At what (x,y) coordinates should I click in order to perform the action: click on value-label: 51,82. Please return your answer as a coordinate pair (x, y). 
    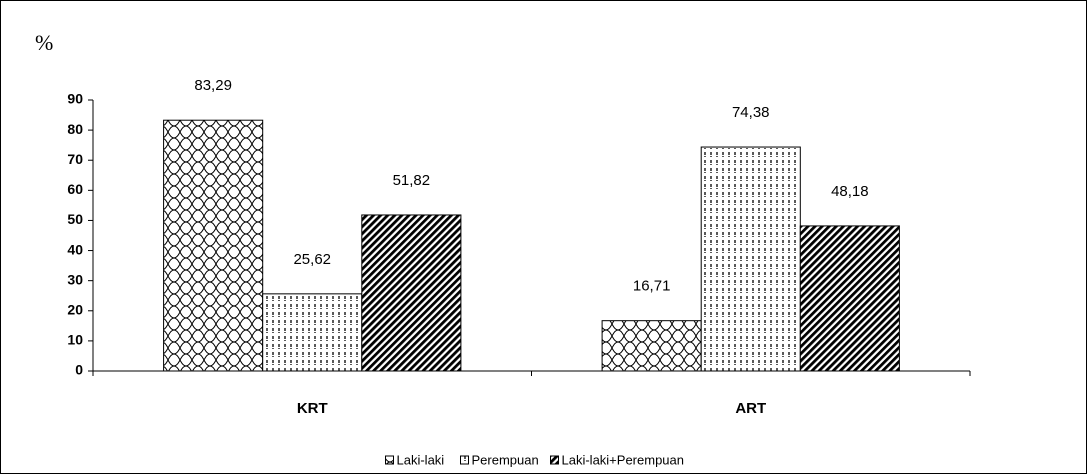
    Looking at the image, I should click on (412, 180).